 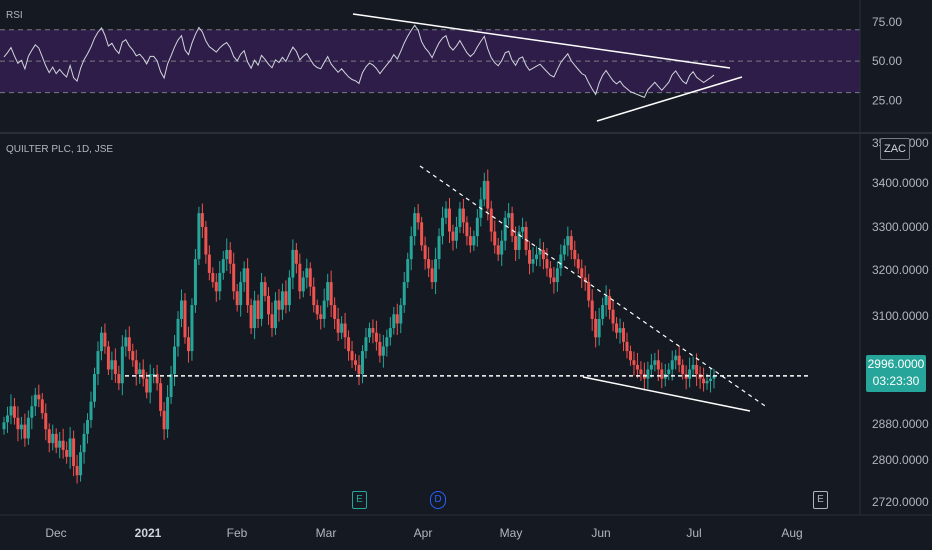 What do you see at coordinates (900, 227) in the screenshot?
I see `price-axis-label: 3300.0000` at bounding box center [900, 227].